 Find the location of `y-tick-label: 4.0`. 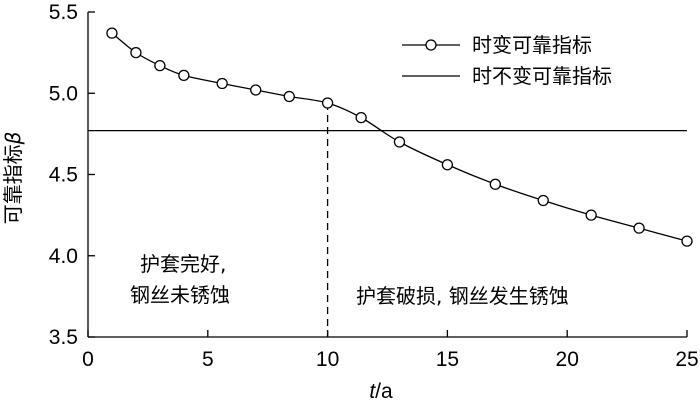

y-tick-label: 4.0 is located at coordinates (63, 256).